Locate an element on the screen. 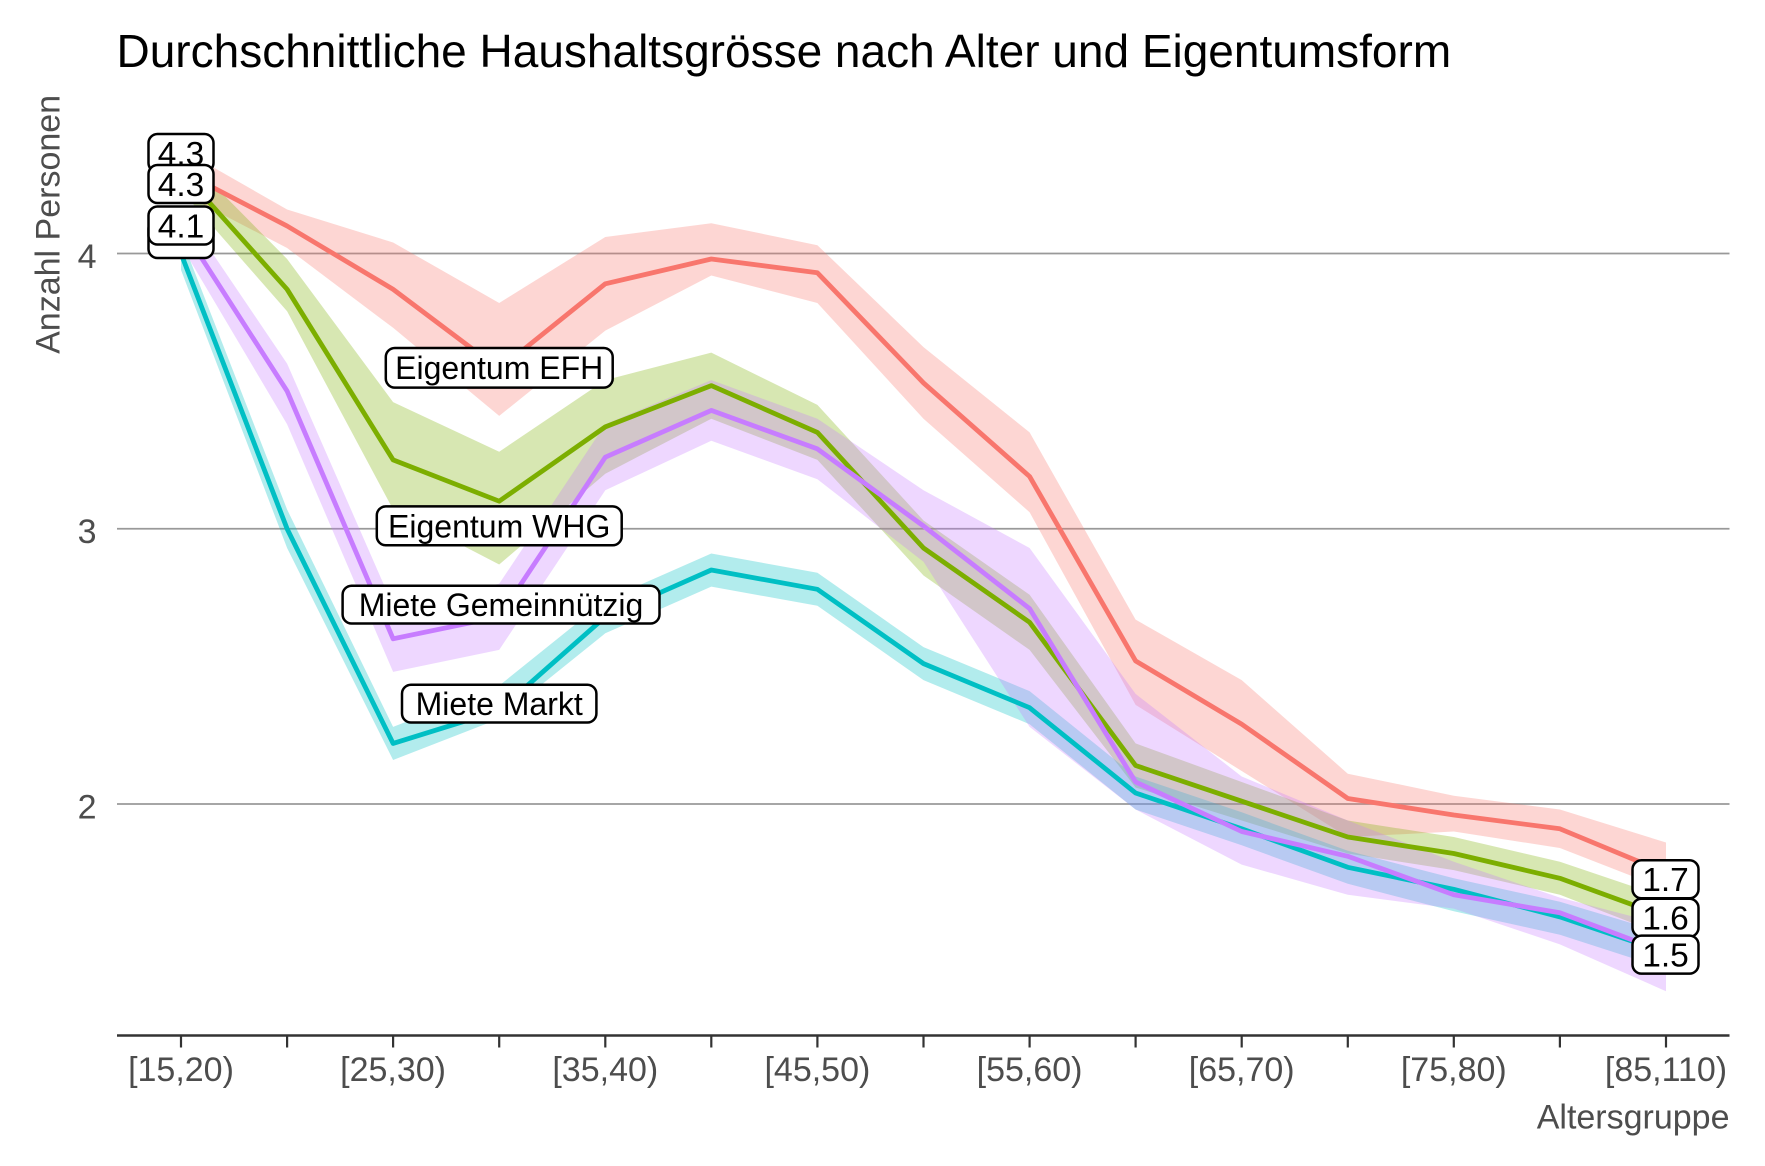 The height and width of the screenshot is (1166, 1765). svg-text: Miete Gemeinnützig is located at coordinates (501, 605).